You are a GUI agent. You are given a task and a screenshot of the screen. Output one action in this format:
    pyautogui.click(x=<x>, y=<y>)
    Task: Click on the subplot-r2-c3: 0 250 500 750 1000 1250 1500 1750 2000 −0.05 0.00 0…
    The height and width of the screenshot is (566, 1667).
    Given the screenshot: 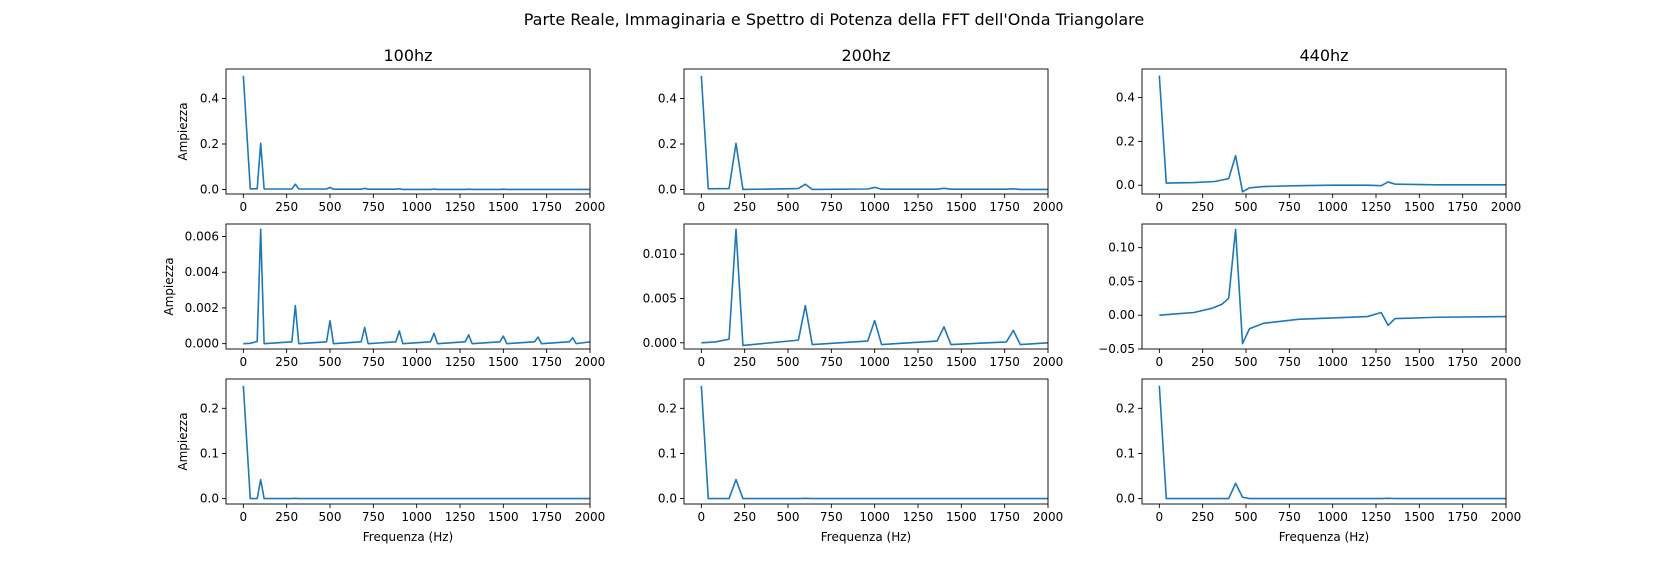 What is the action you would take?
    pyautogui.click(x=1310, y=296)
    